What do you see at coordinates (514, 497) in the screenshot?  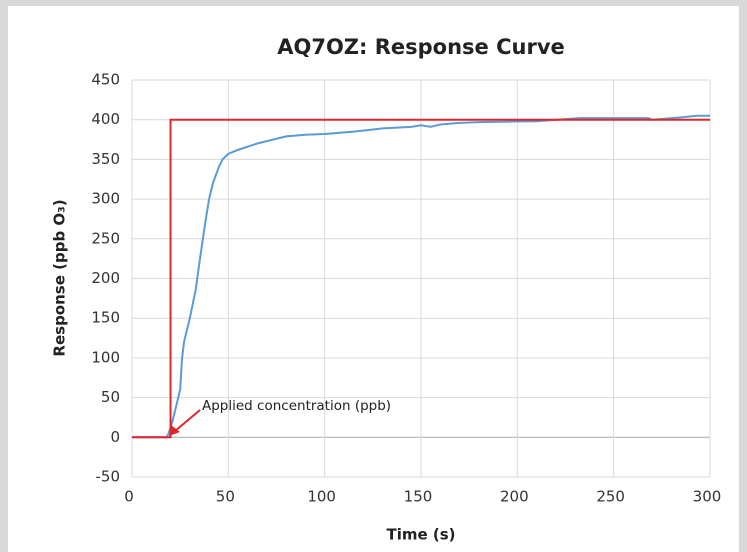 I see `x-tick-label: 200` at bounding box center [514, 497].